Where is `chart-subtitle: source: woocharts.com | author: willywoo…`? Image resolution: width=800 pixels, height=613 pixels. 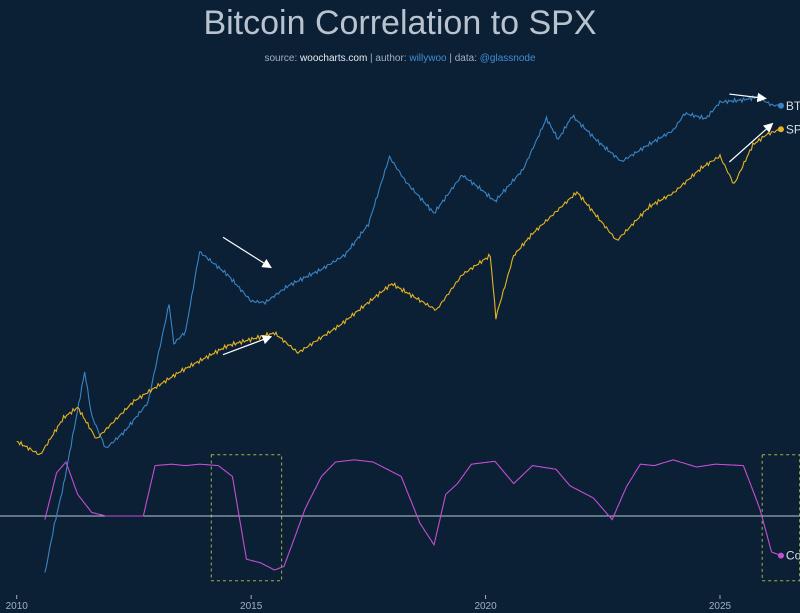 chart-subtitle: source: woocharts.com | author: willywoo… is located at coordinates (400, 58).